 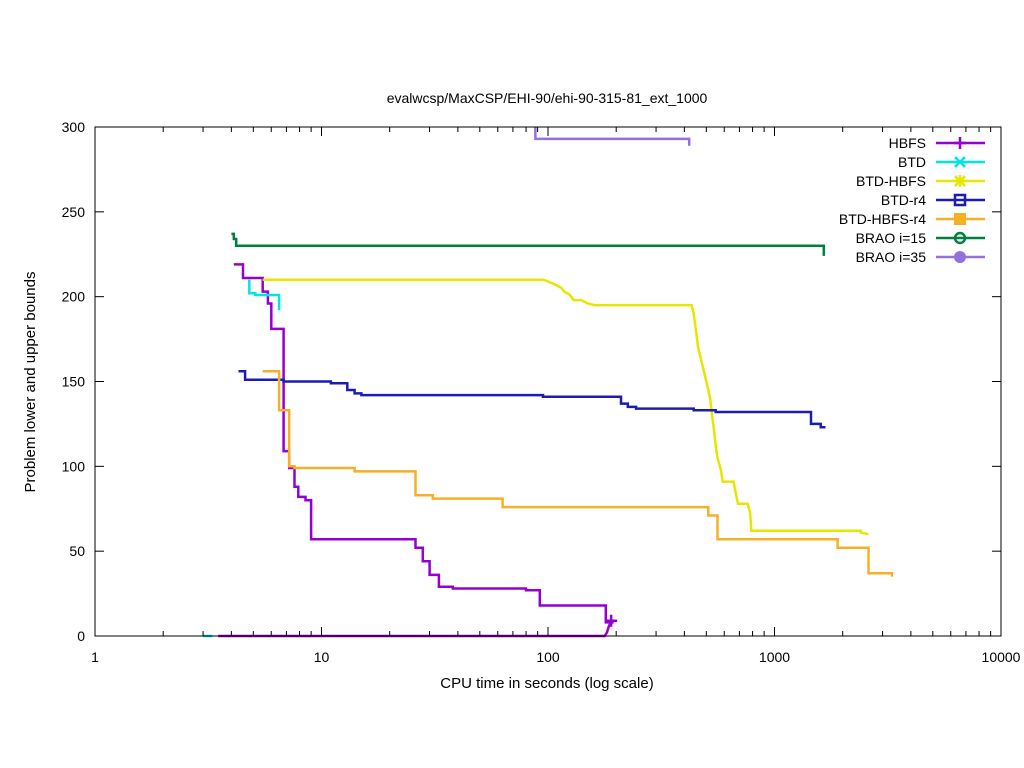 What do you see at coordinates (1001, 657) in the screenshot?
I see `x-tick-label: 10000` at bounding box center [1001, 657].